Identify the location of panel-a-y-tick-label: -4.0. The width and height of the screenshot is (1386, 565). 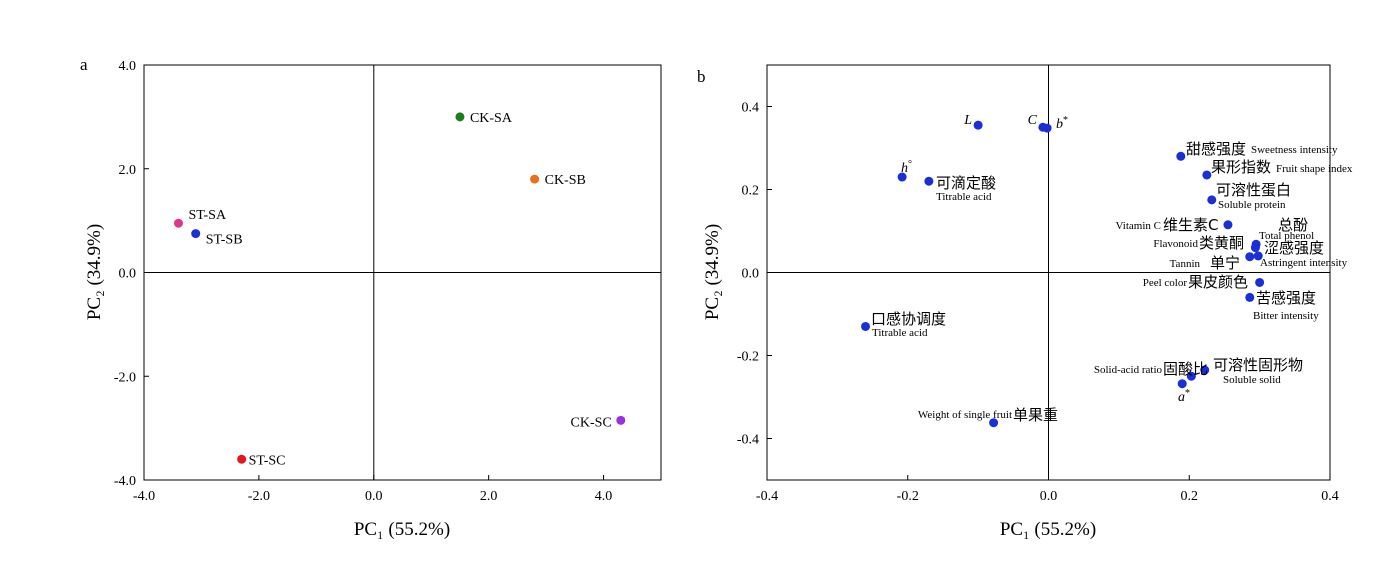
(125, 481).